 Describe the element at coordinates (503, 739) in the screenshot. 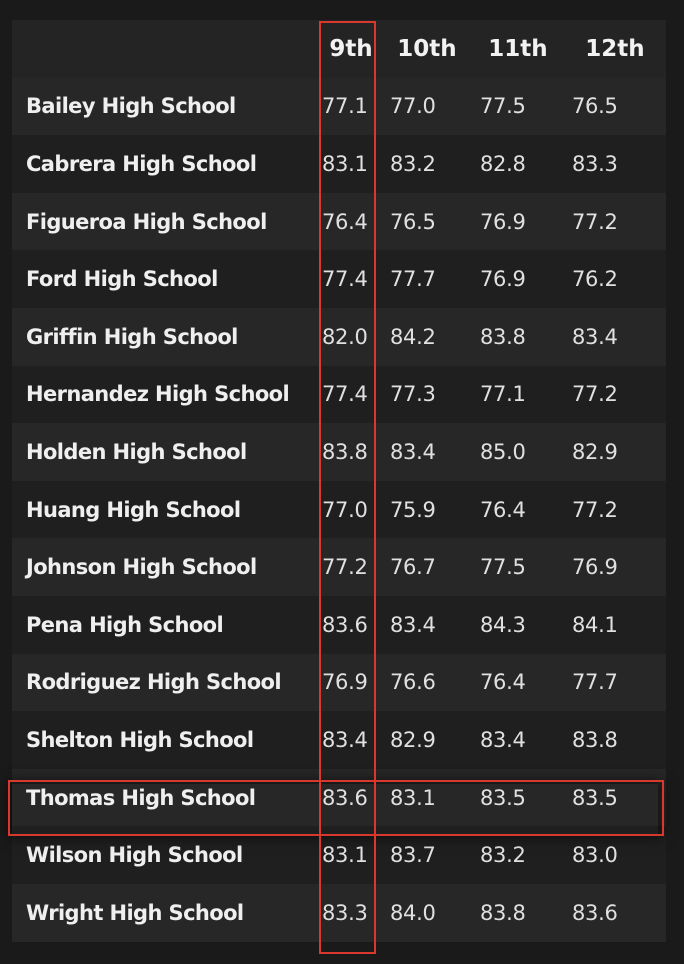

I see `score-cell-11th: 83.4` at that location.